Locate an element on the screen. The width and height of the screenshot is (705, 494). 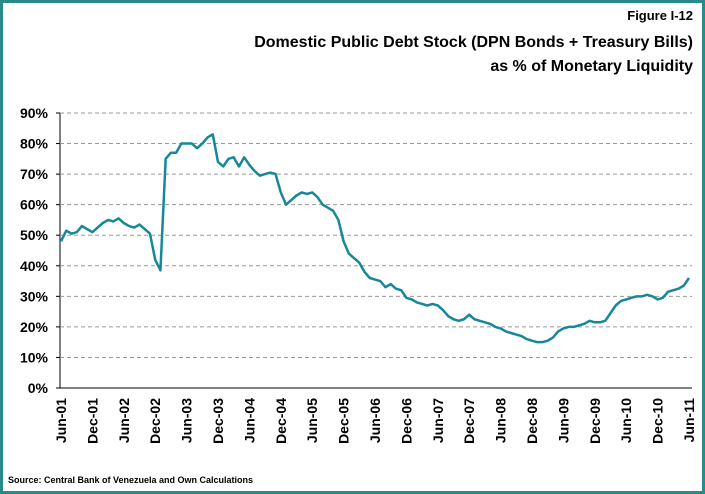
x-tick-label: Jun-10 is located at coordinates (626, 420).